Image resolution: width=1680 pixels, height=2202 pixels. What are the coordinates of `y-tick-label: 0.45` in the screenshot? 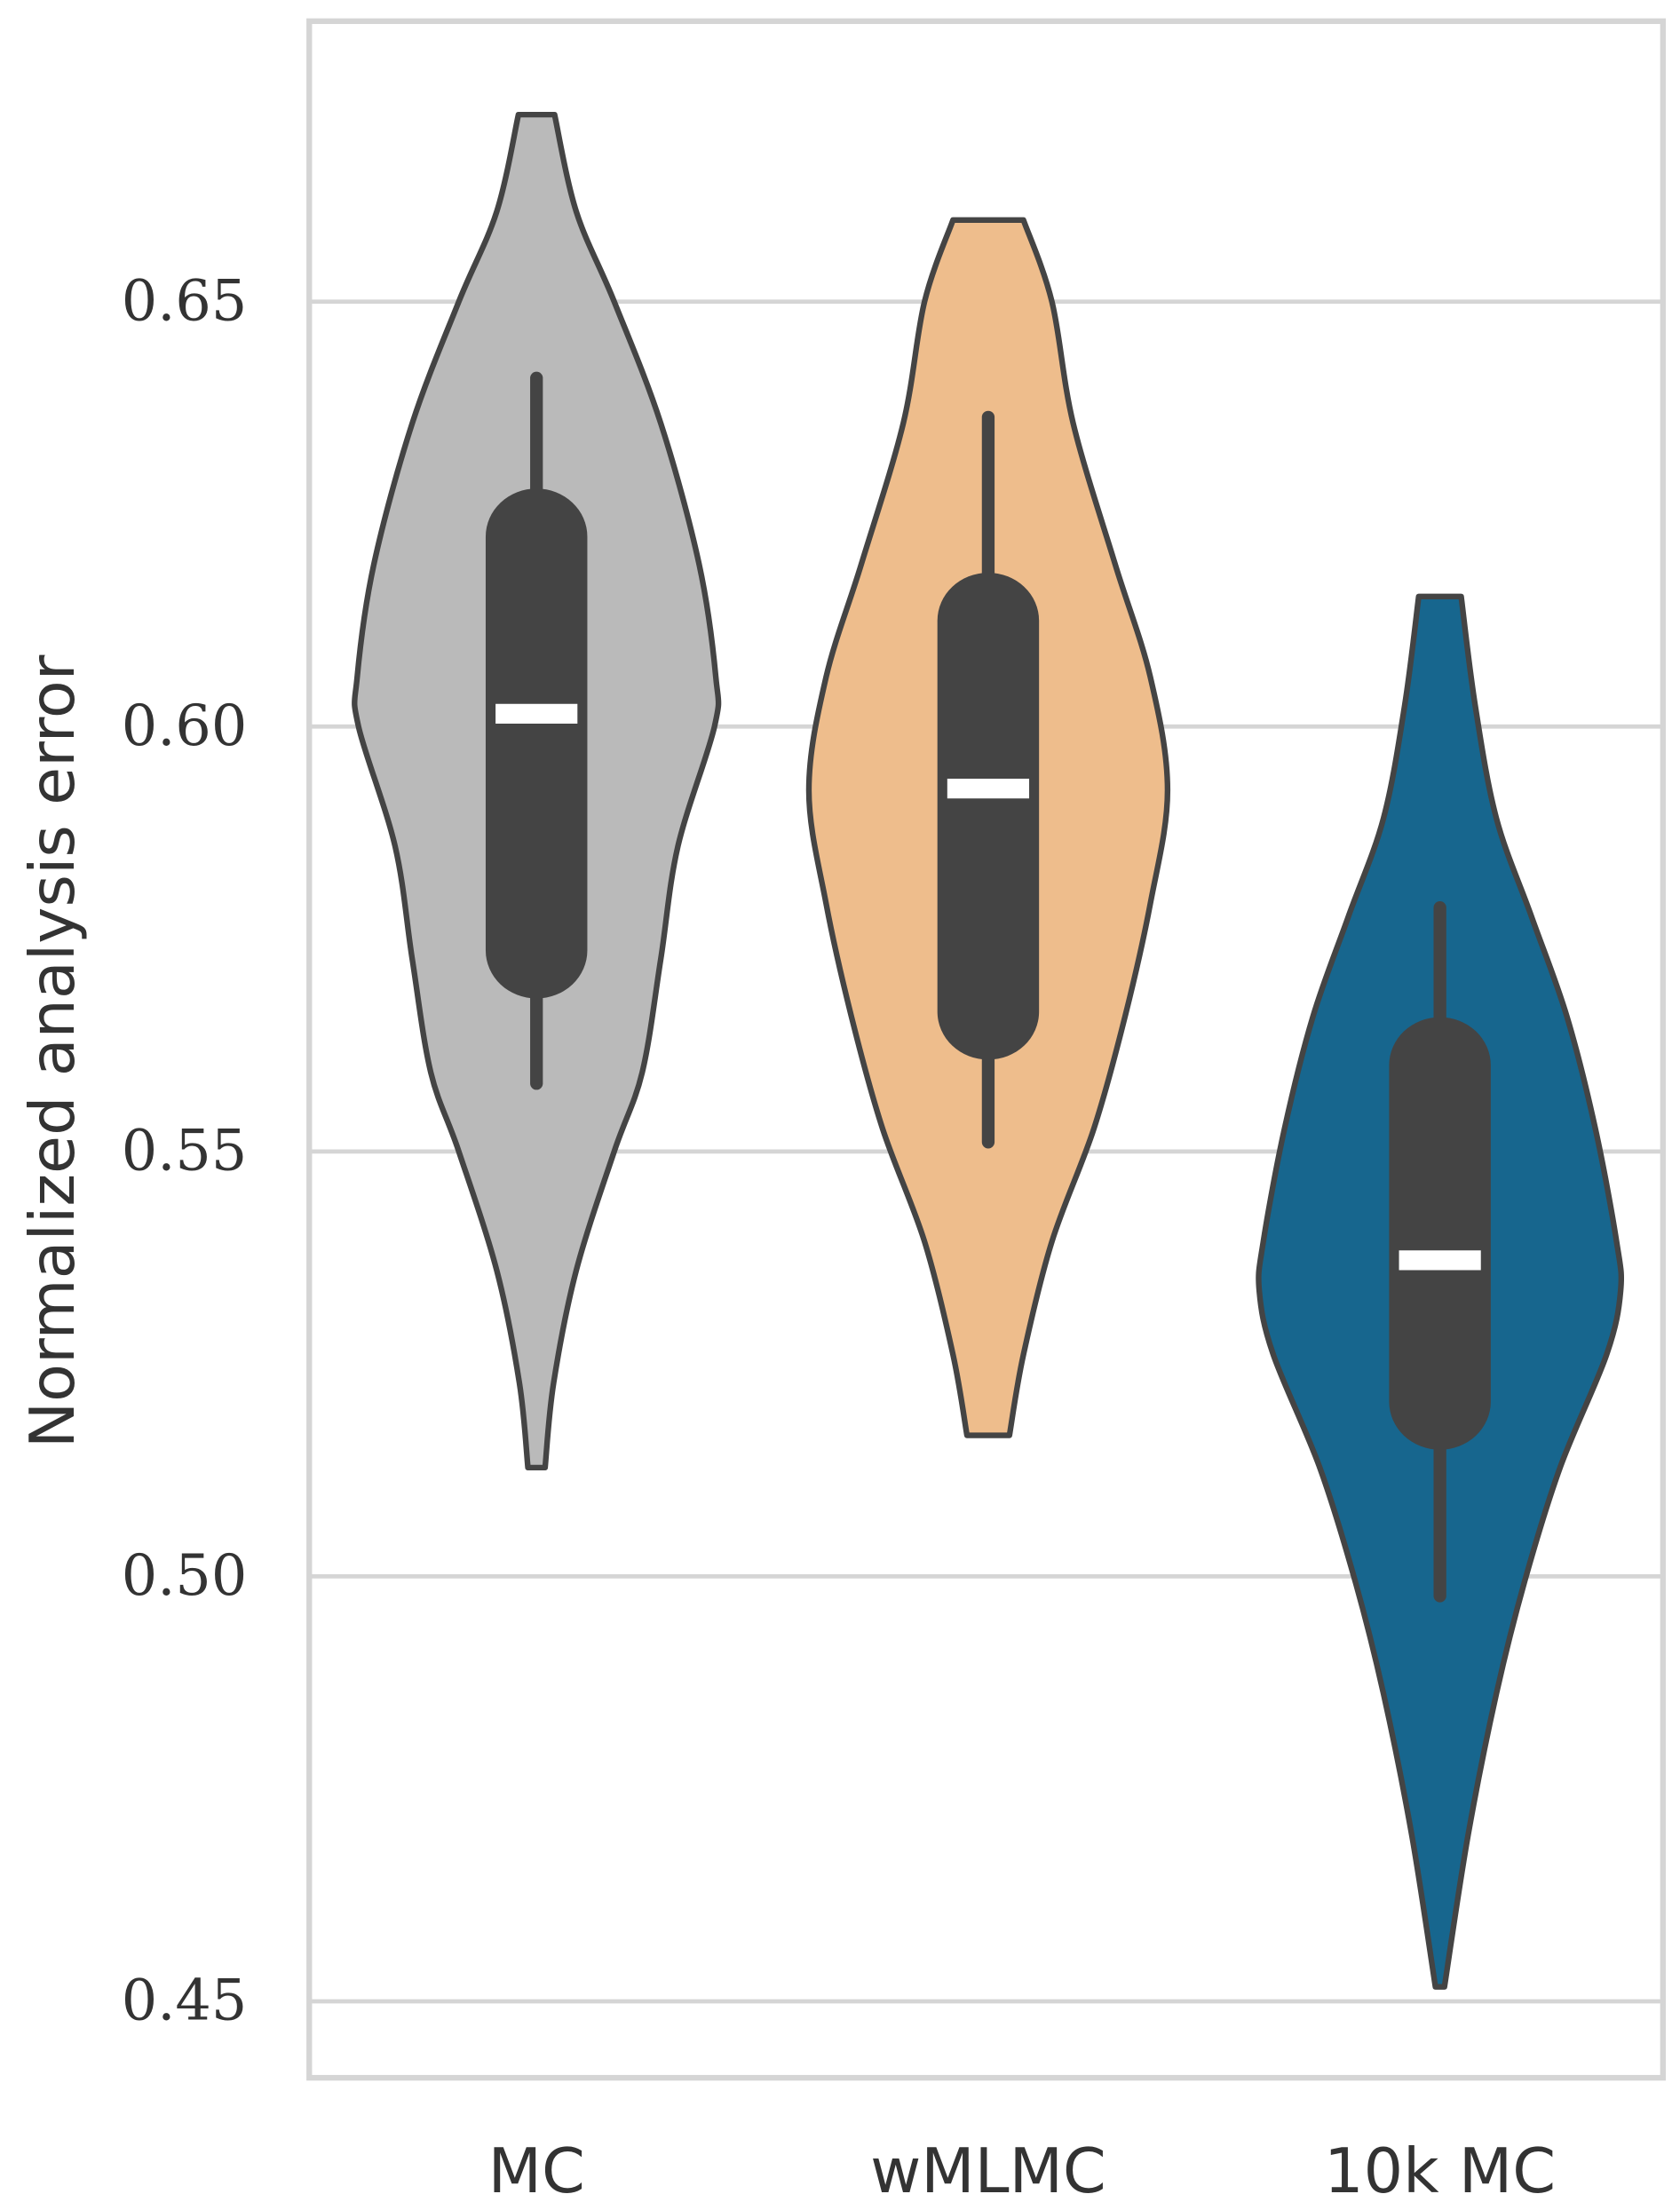 It's located at (185, 2000).